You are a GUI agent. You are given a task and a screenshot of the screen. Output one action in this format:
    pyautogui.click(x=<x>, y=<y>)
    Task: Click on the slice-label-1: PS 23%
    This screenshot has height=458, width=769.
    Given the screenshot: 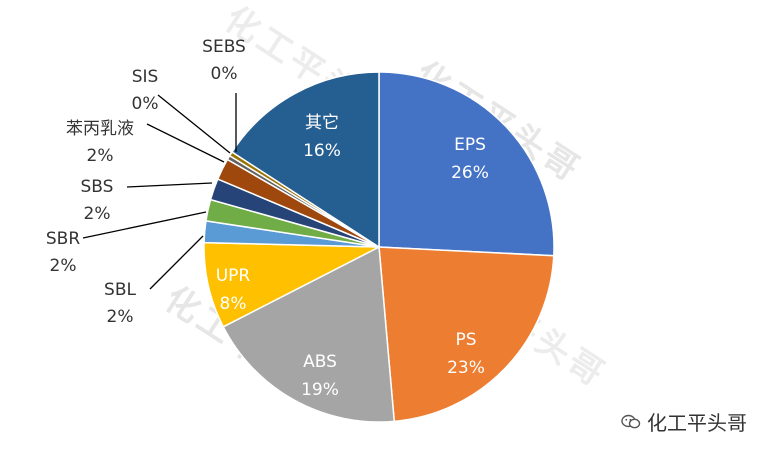 What is the action you would take?
    pyautogui.click(x=466, y=354)
    